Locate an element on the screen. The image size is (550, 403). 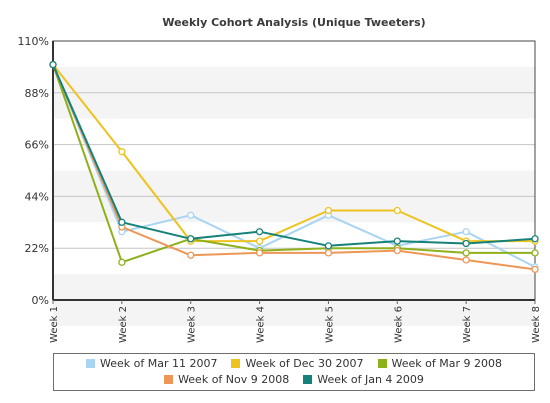
legend-label: Week of Dec 30 2007 is located at coordinates (304, 363).